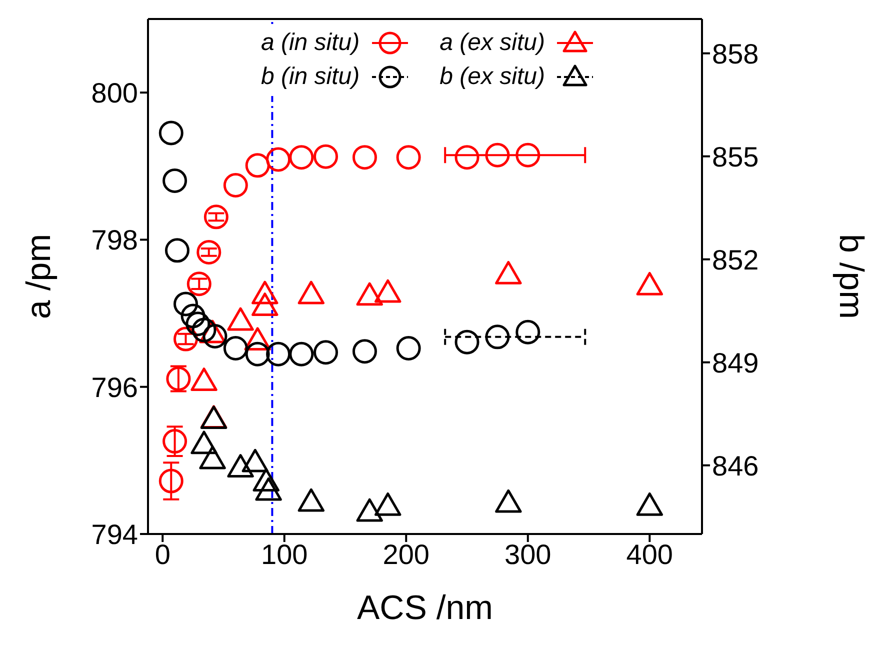 Image resolution: width=880 pixels, height=653 pixels. What do you see at coordinates (735, 54) in the screenshot?
I see `y2-tick-label: 858` at bounding box center [735, 54].